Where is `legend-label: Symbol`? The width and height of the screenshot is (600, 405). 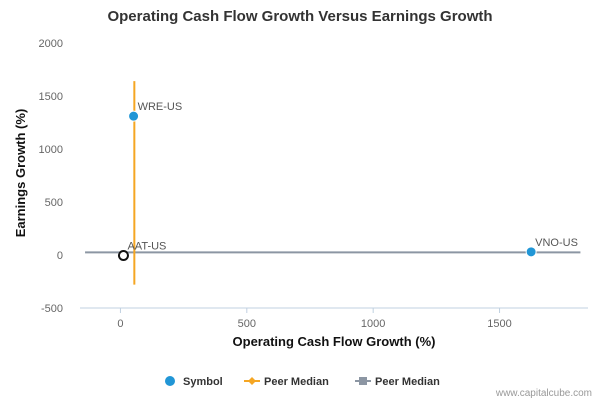
legend-label: Symbol is located at coordinates (203, 382).